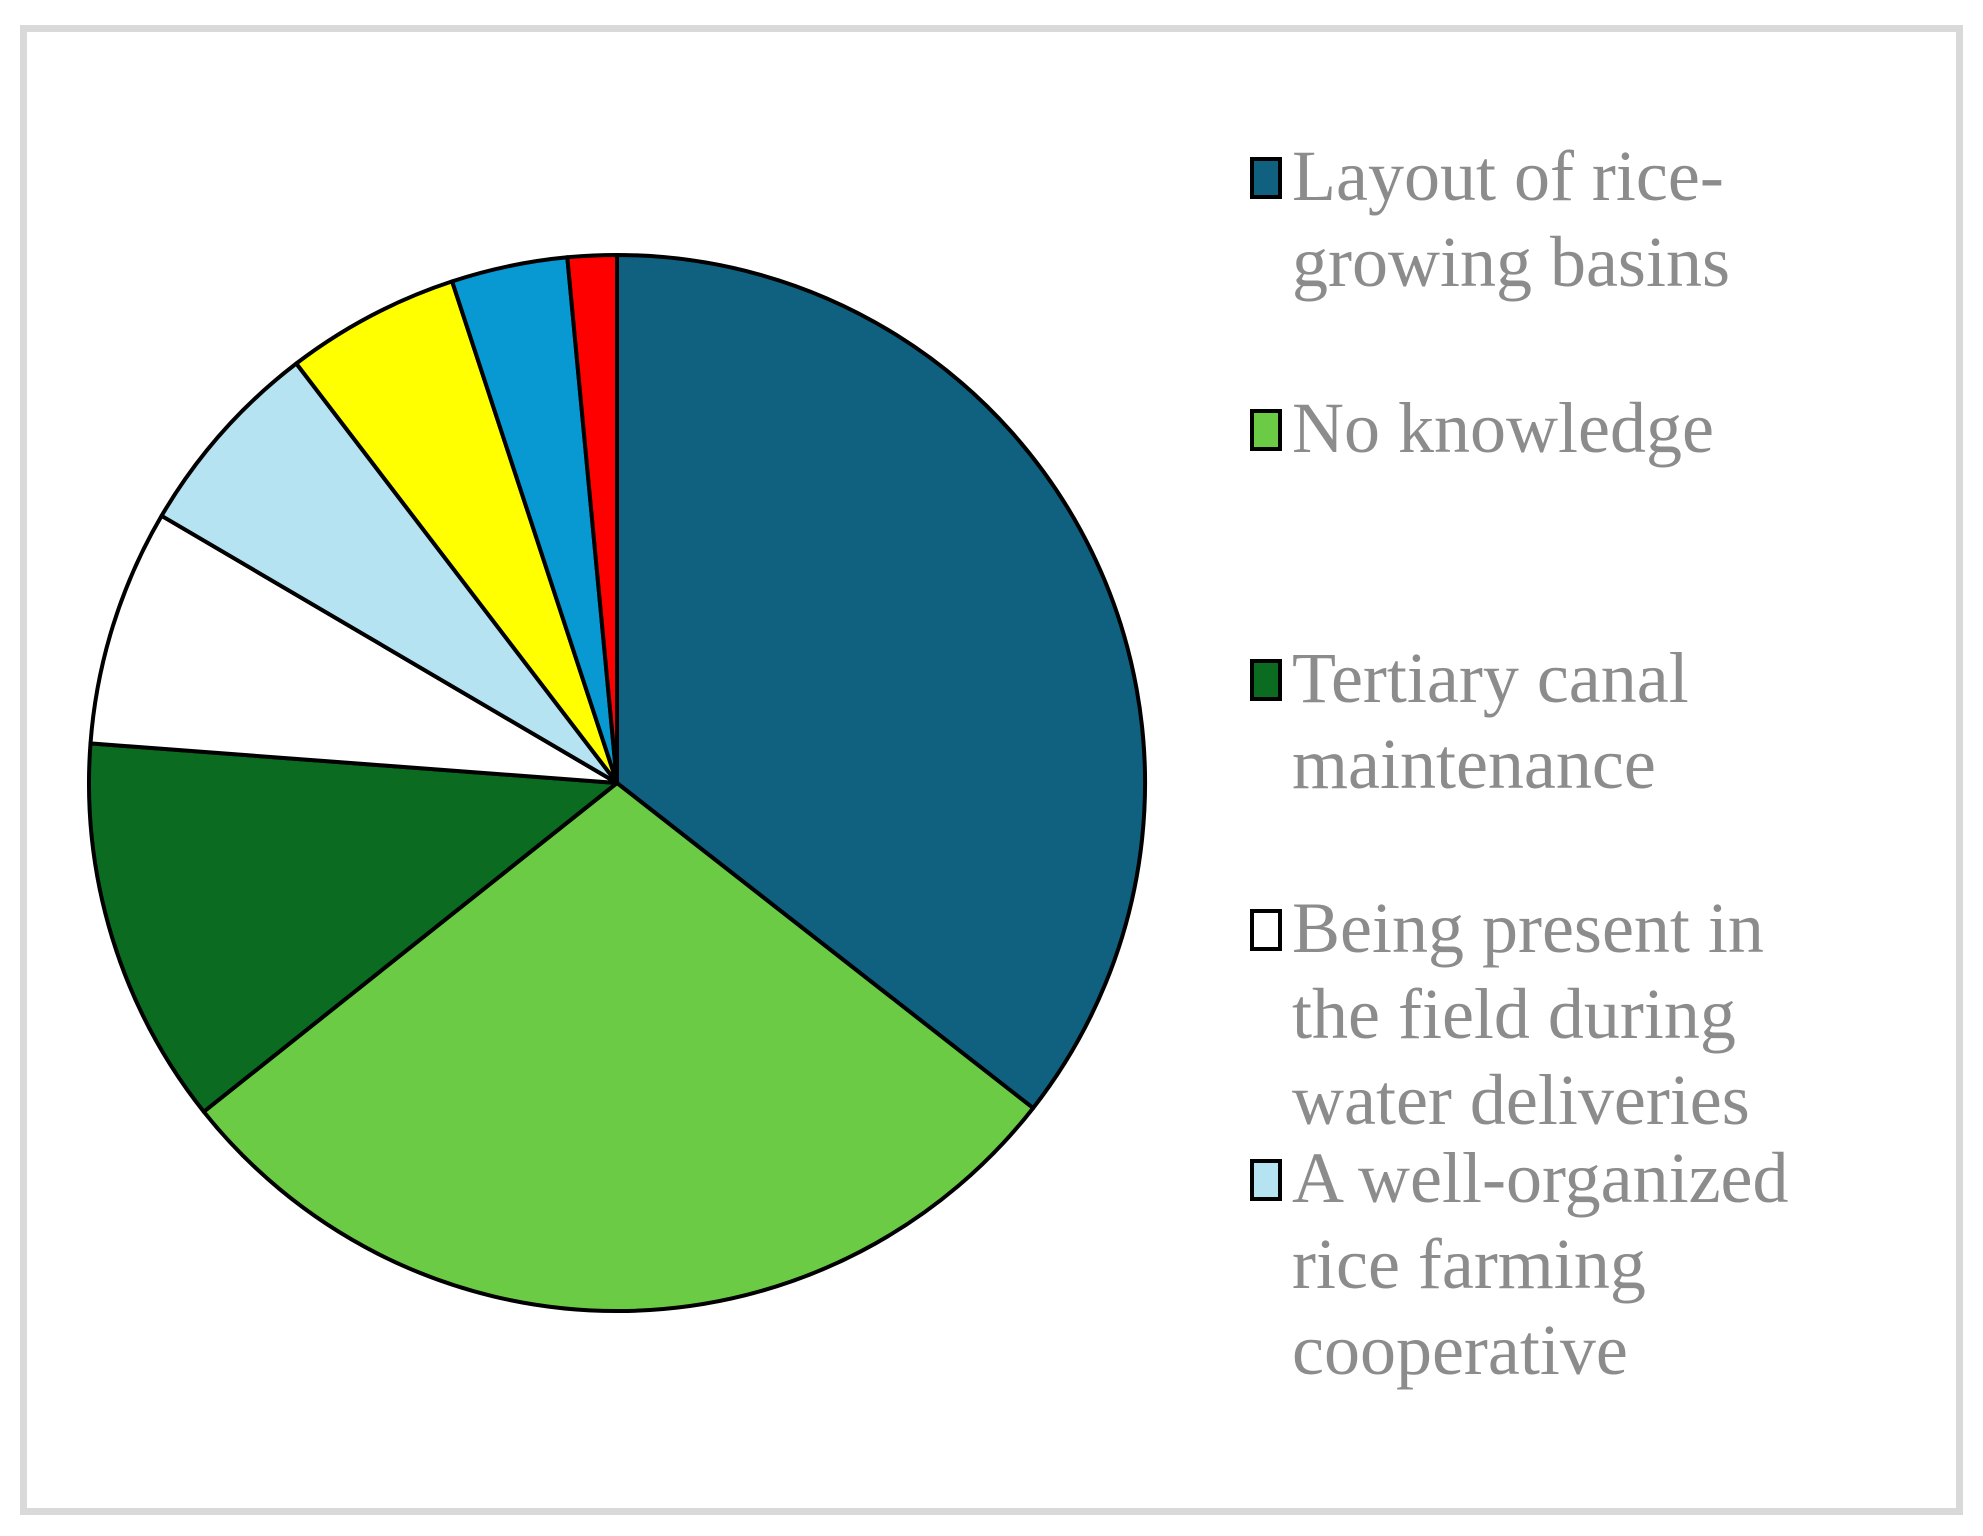 The height and width of the screenshot is (1536, 1983). Describe the element at coordinates (1490, 721) in the screenshot. I see `legend-label: Tertiary canal maintenance` at that location.